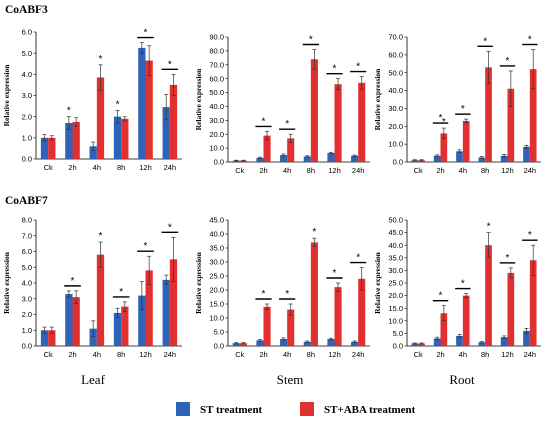  Describe the element at coordinates (370, 410) in the screenshot. I see `legend-label-st-aba: ST+ABA treatment` at that location.